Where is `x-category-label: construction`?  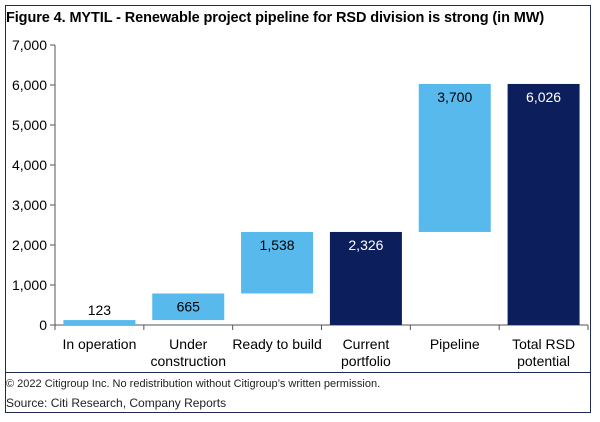
x-category-label: construction is located at coordinates (188, 361).